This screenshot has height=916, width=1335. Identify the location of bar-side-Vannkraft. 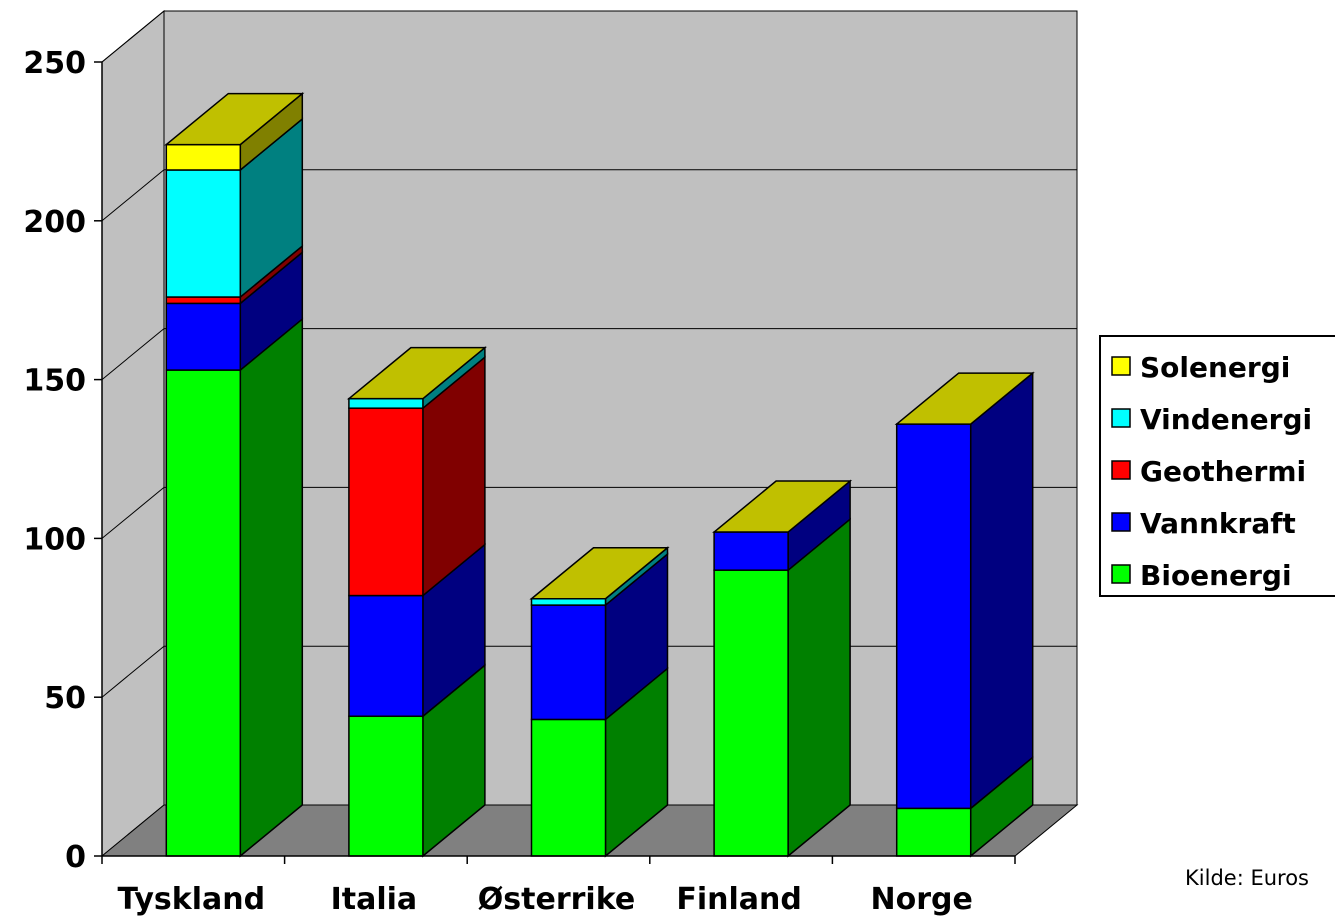
(1001, 590).